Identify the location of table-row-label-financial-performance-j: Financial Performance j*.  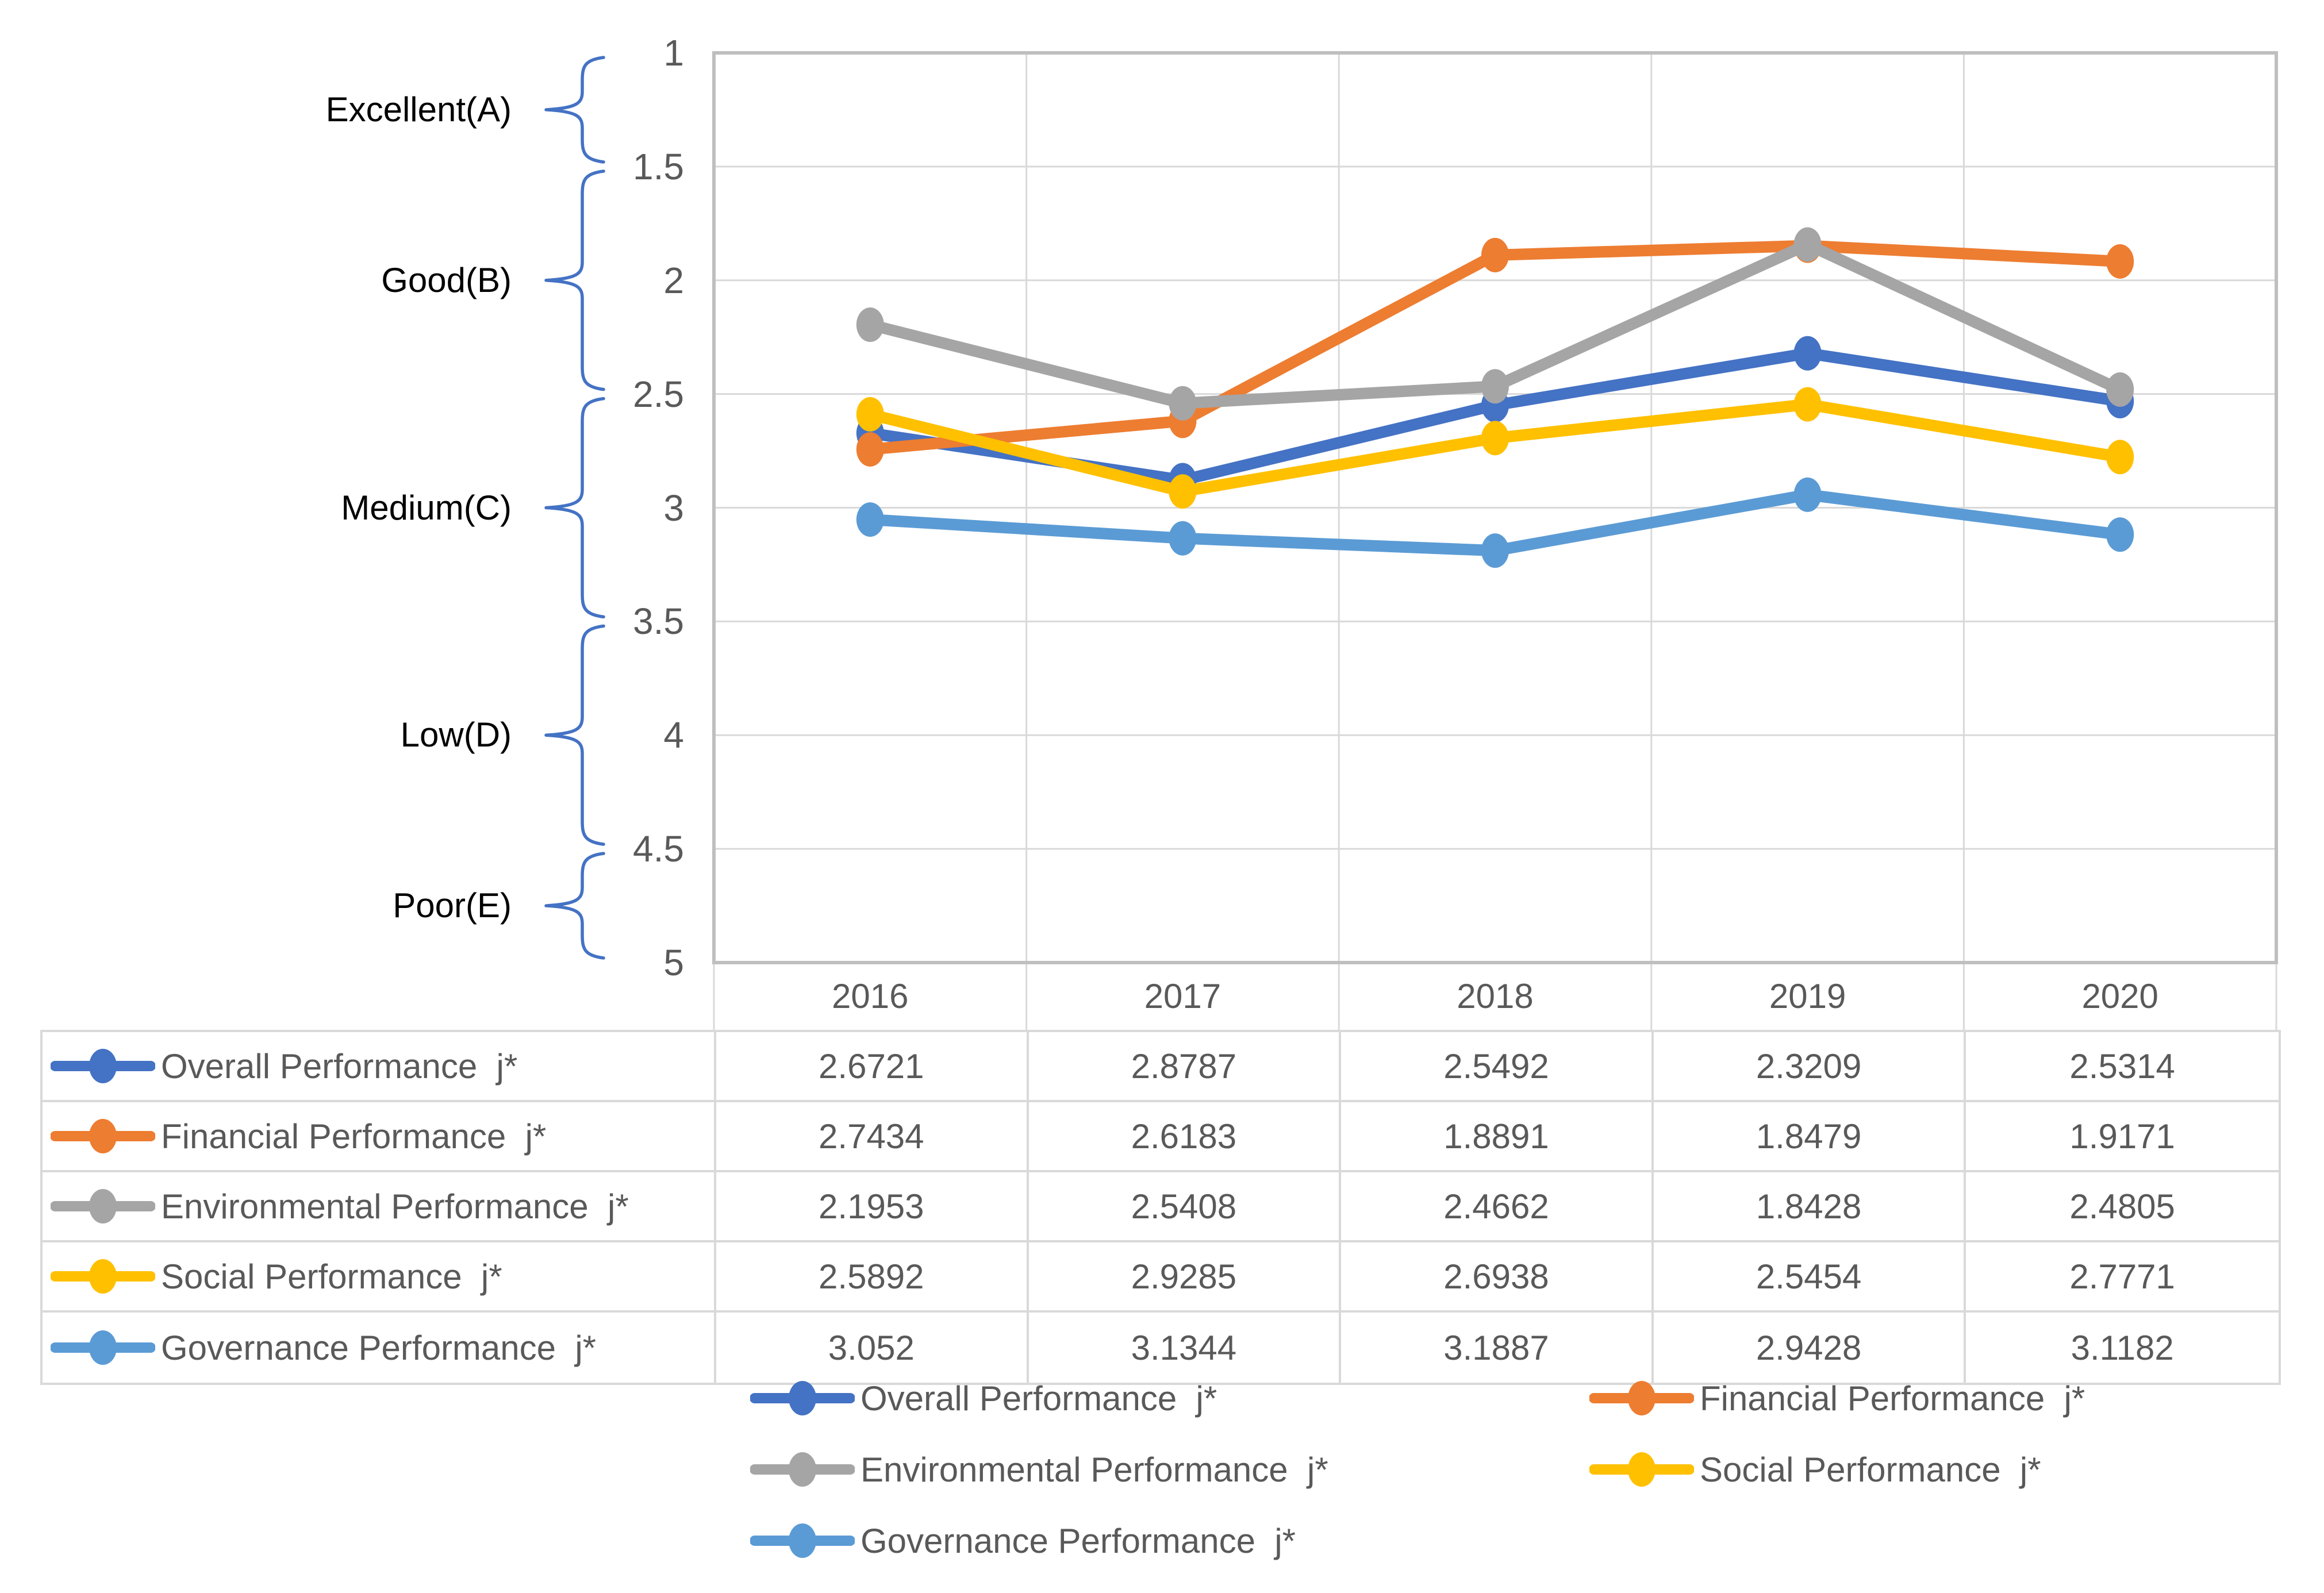
(379, 1137).